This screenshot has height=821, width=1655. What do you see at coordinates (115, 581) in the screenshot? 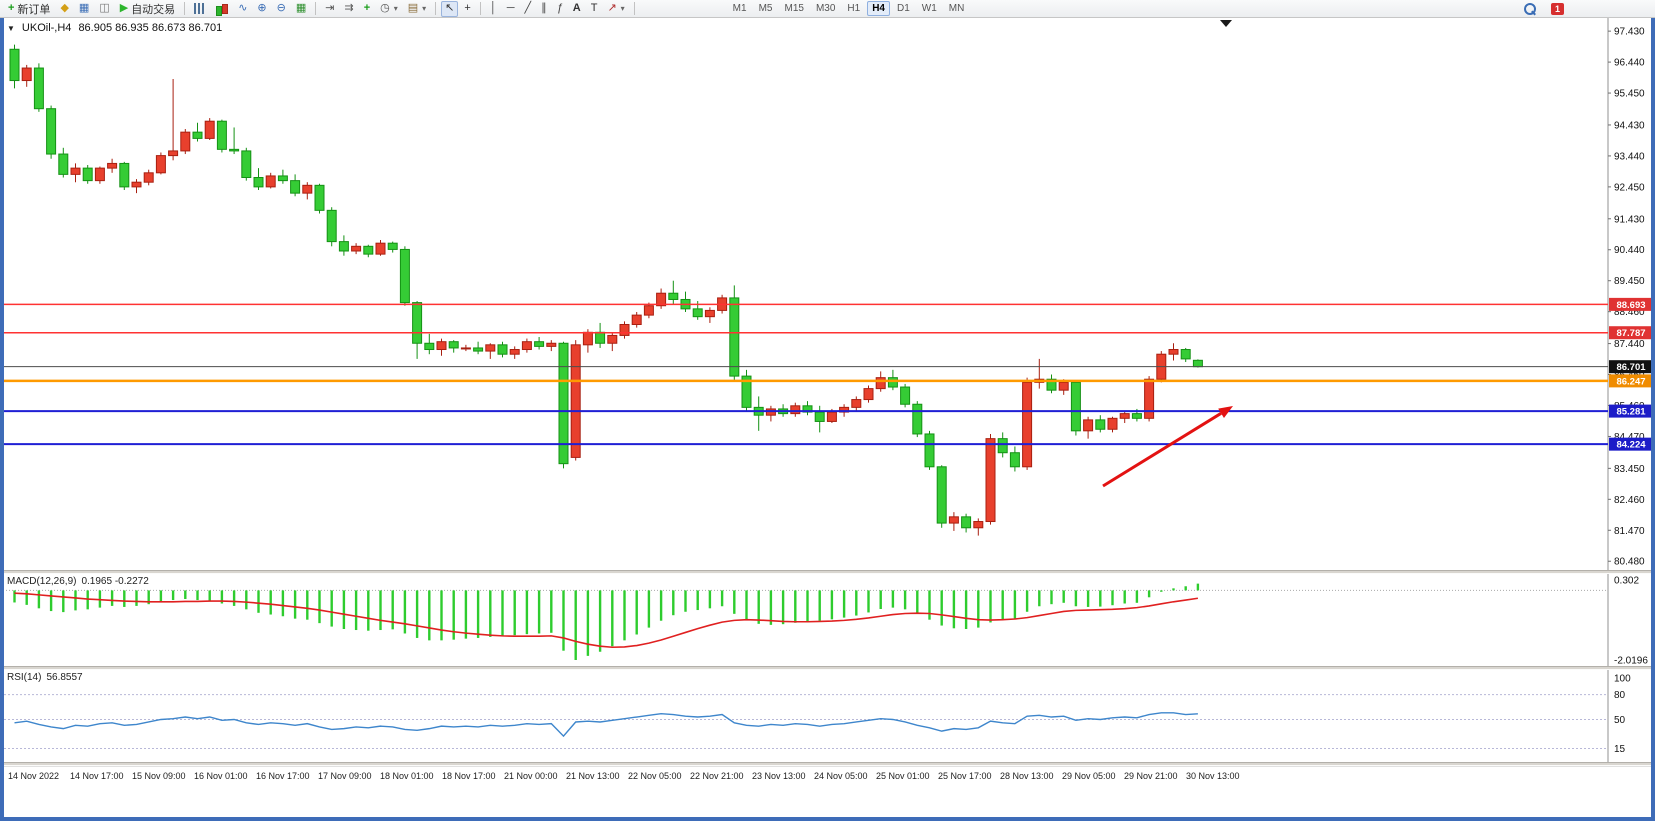
I see `macd-indicator-values: 0.1965 -0.2272` at bounding box center [115, 581].